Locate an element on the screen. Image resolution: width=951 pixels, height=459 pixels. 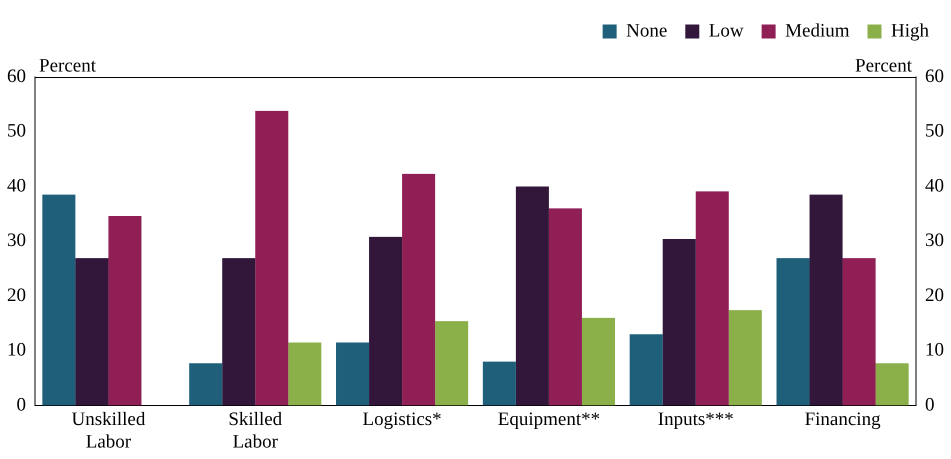
y-tick-label: 60 is located at coordinates (16, 76).